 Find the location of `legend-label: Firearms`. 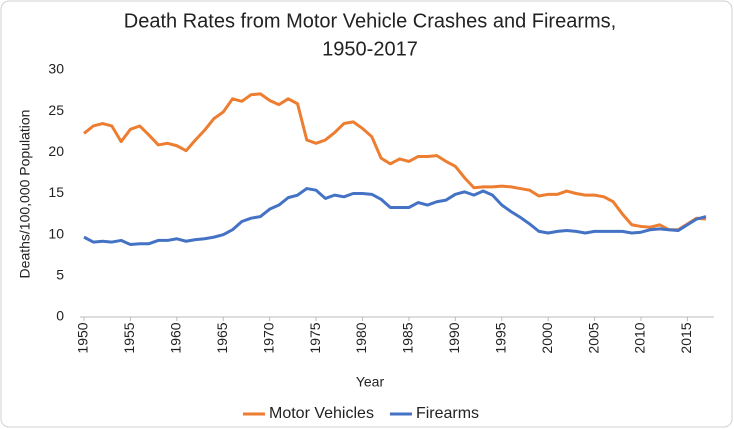

legend-label: Firearms is located at coordinates (447, 413).